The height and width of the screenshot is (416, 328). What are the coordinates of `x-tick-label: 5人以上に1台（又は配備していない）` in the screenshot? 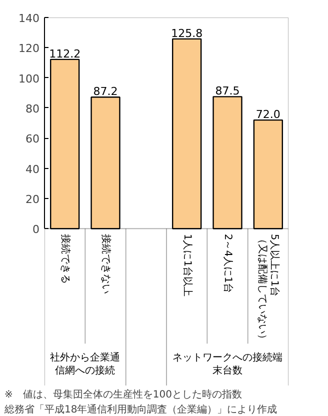 It's located at (268, 289).